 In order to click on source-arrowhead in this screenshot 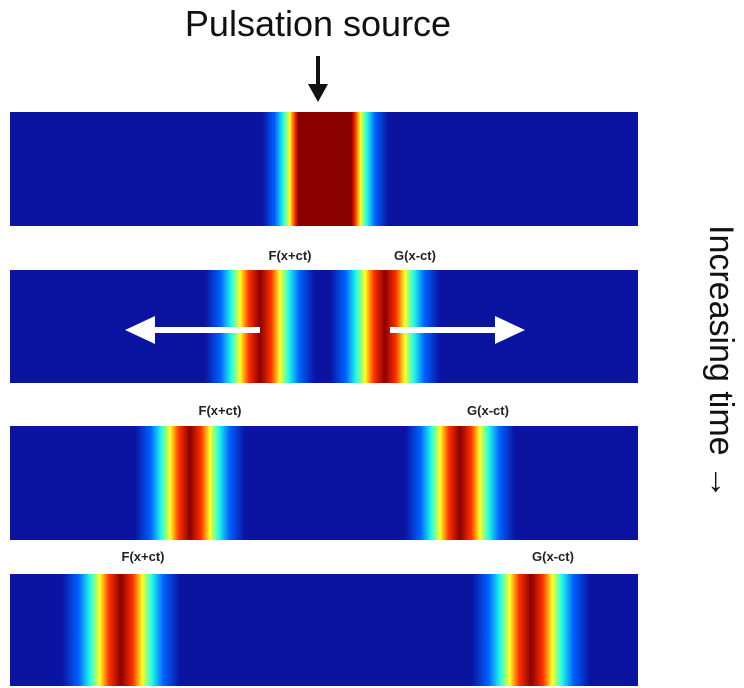, I will do `click(318, 93)`.